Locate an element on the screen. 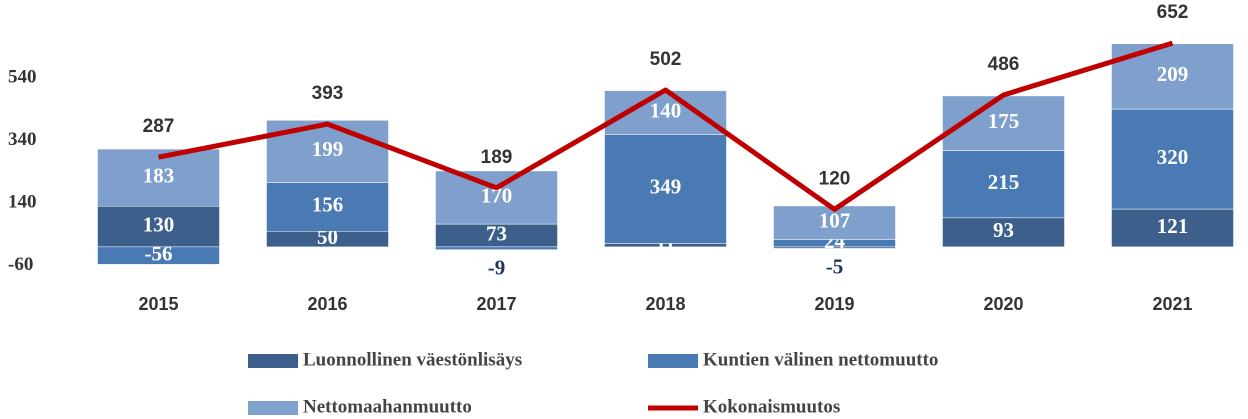 The height and width of the screenshot is (419, 1248). data-label: 121 is located at coordinates (1173, 226).